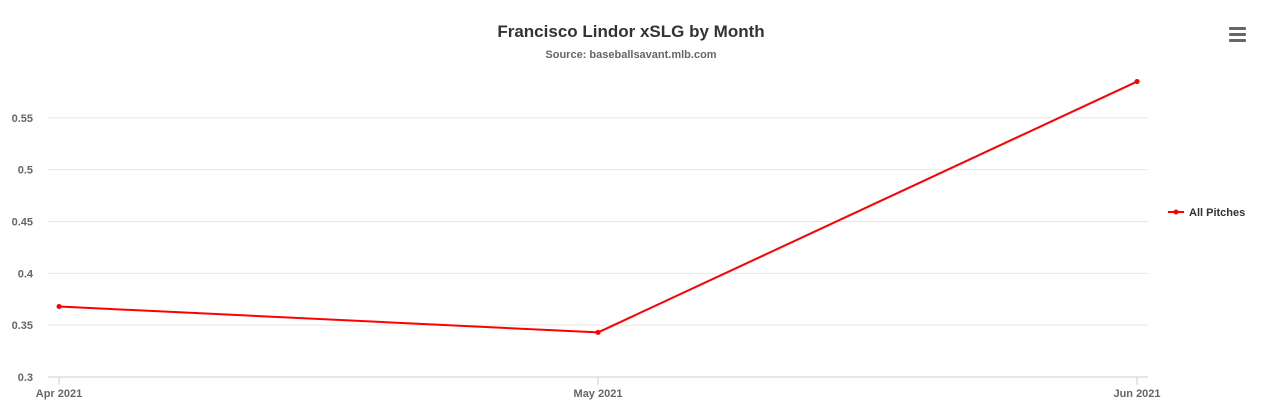 The width and height of the screenshot is (1267, 416). What do you see at coordinates (22, 223) in the screenshot?
I see `y-tick-label: 0.45` at bounding box center [22, 223].